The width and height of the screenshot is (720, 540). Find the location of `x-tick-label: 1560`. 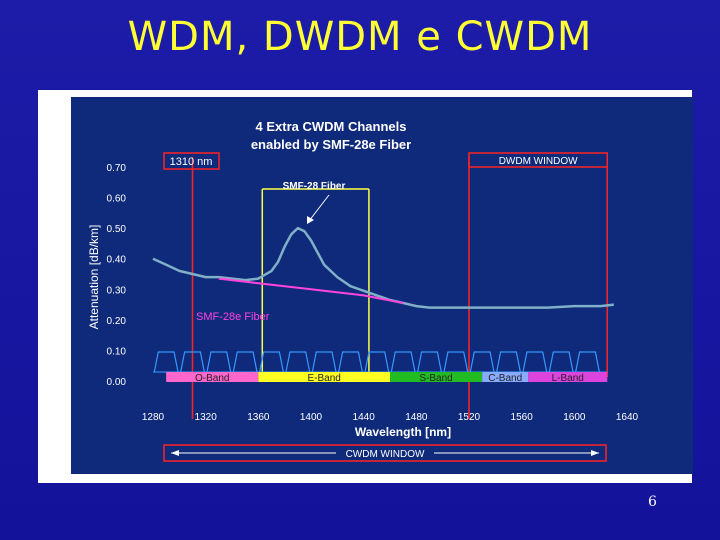

x-tick-label: 1560 is located at coordinates (522, 417).